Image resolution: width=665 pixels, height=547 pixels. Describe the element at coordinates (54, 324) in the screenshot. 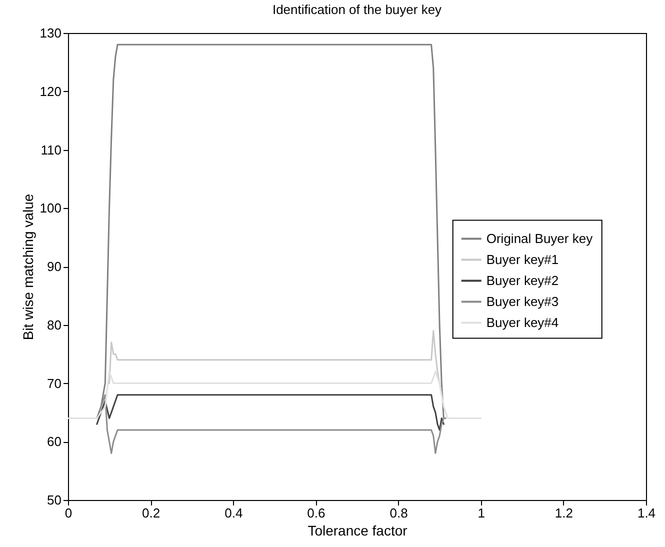

I see `y-tick-label: 80` at that location.